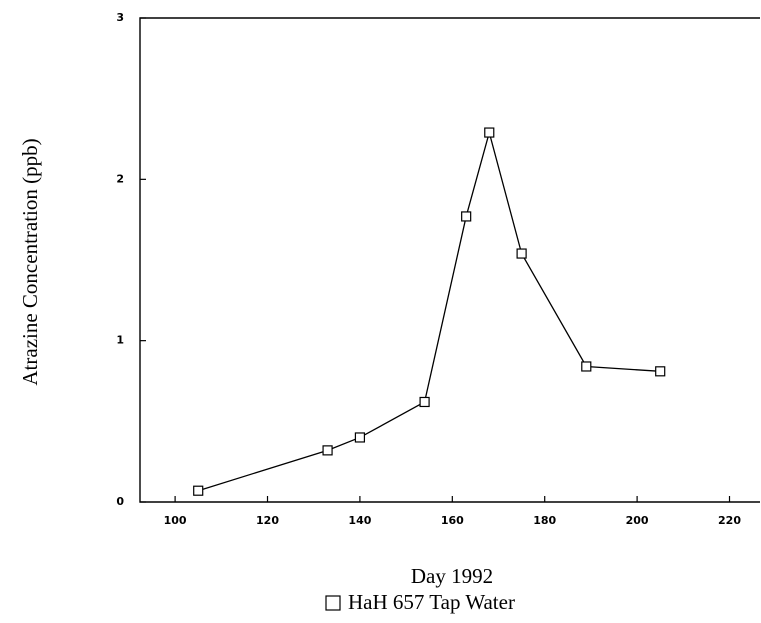  Describe the element at coordinates (452, 576) in the screenshot. I see `x-axis-label: Day 1992` at that location.